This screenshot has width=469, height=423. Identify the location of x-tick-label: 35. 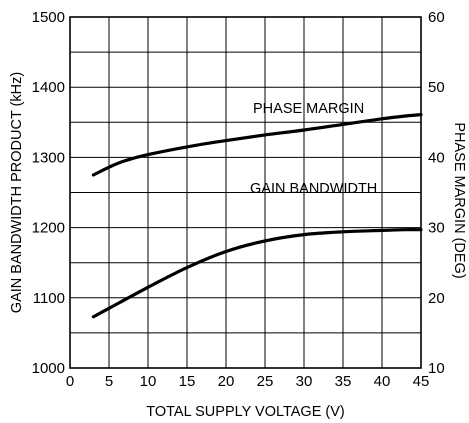
(343, 381).